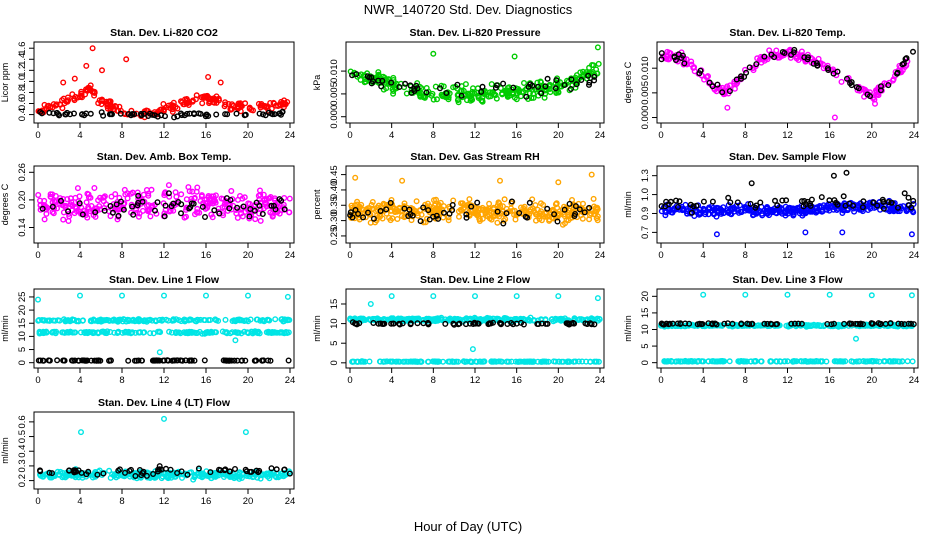  Describe the element at coordinates (317, 204) in the screenshot. I see `y-axis-label: percent` at that location.